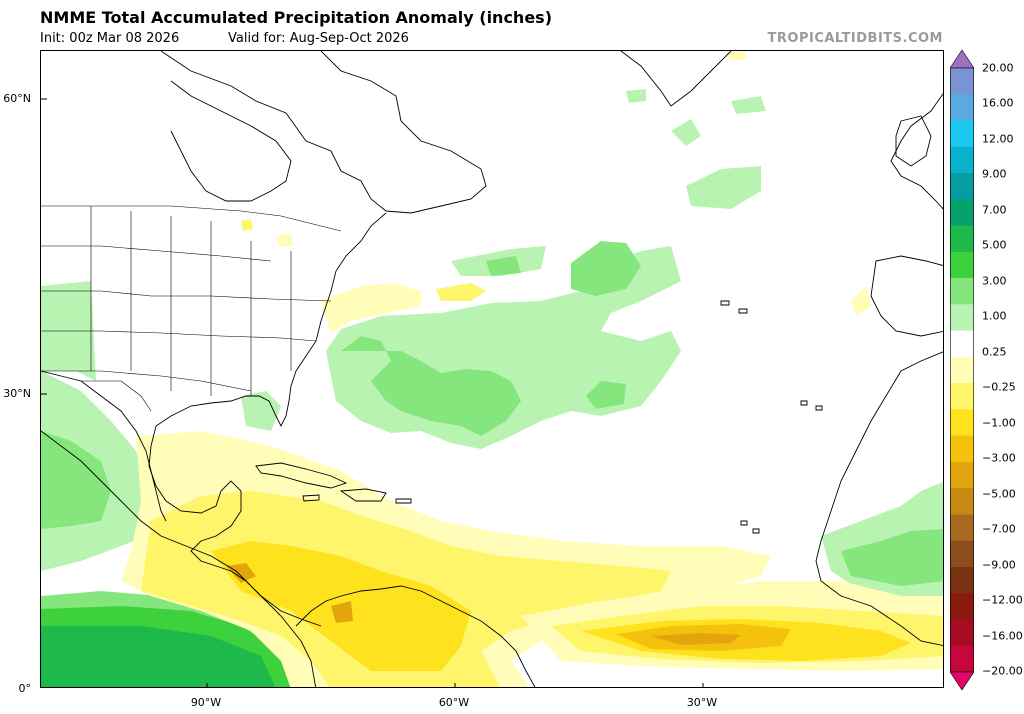  I want to click on azores, so click(734, 307).